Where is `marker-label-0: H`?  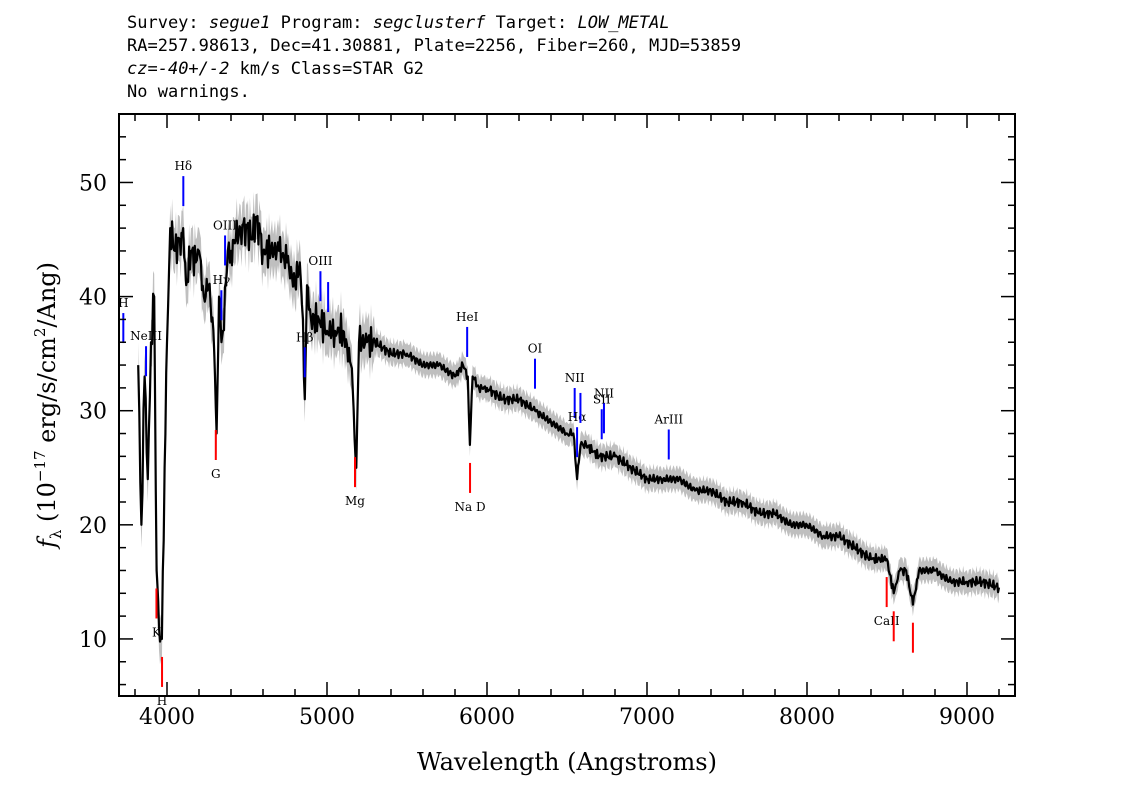 marker-label-0: H is located at coordinates (123, 303).